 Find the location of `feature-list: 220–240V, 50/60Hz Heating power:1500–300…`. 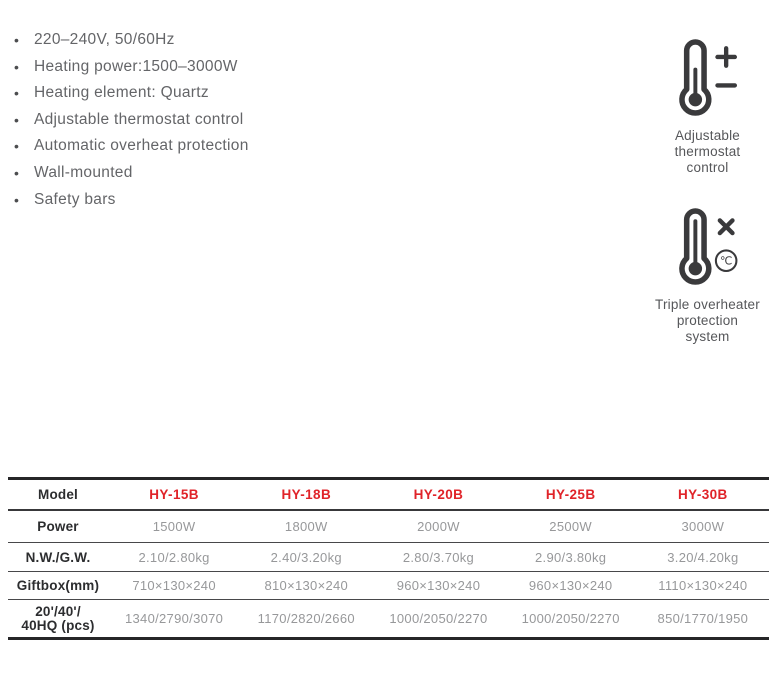

feature-list: 220–240V, 50/60Hz Heating power:1500–300… is located at coordinates (131, 120).